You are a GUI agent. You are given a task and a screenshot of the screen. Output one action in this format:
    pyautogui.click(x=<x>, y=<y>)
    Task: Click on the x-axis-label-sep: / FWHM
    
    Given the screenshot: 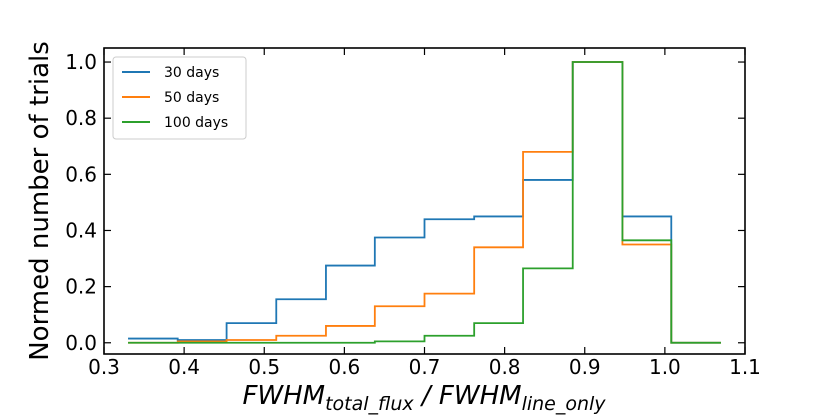 What is the action you would take?
    pyautogui.click(x=468, y=396)
    